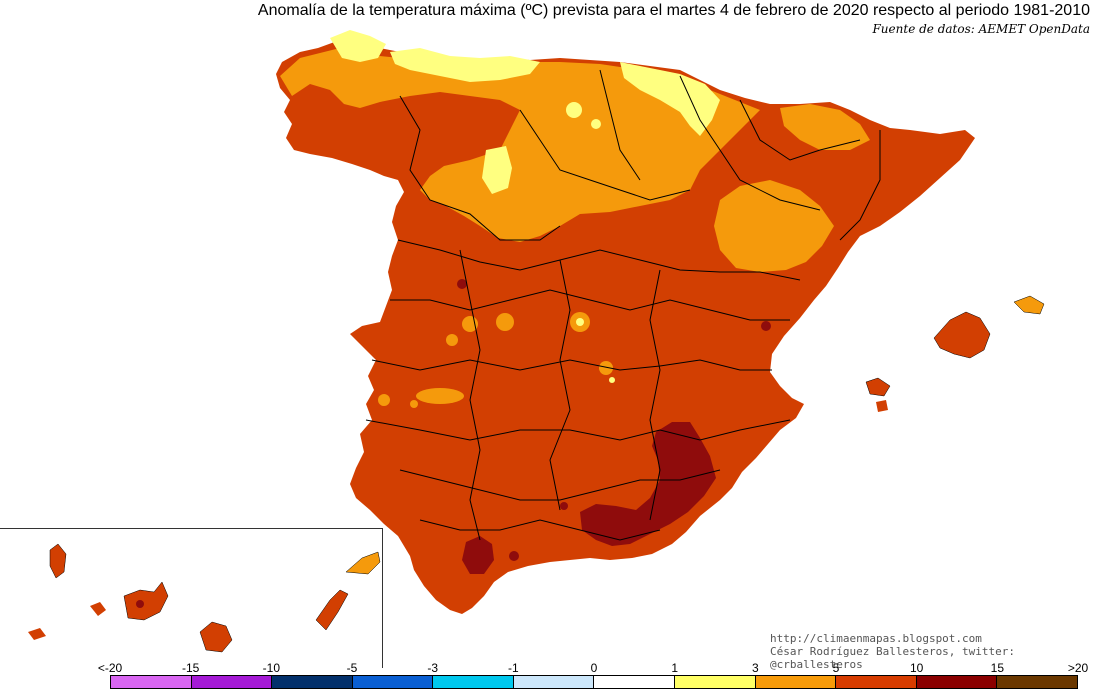  What do you see at coordinates (497, 170) in the screenshot?
I see `region-1-3-burgos` at bounding box center [497, 170].